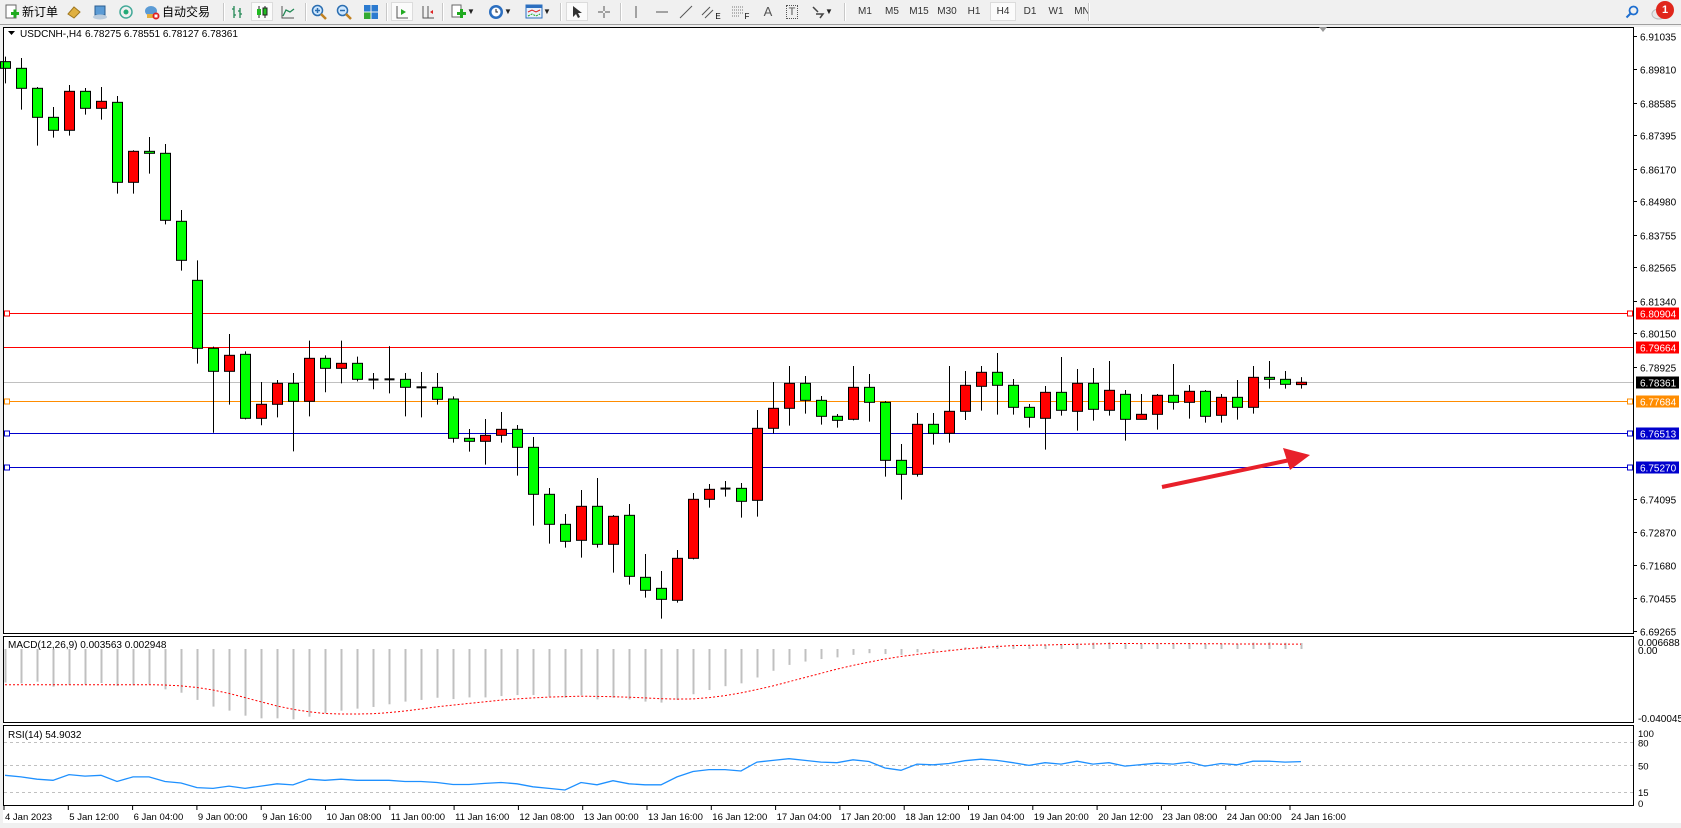  Describe the element at coordinates (402, 11) in the screenshot. I see `auto-scroll-button` at that location.